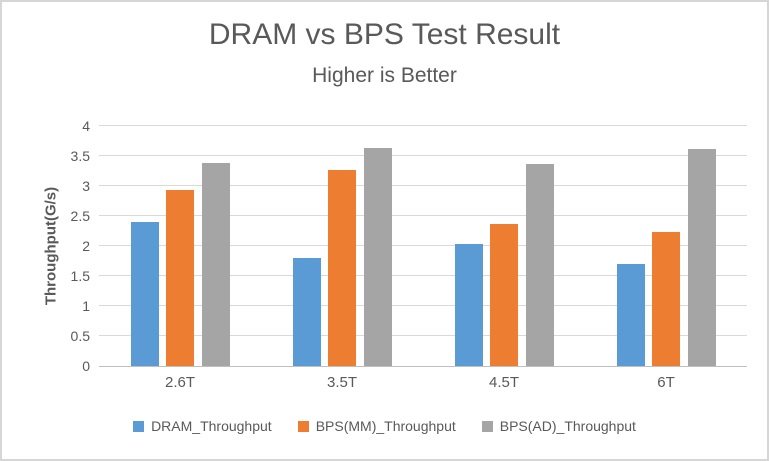 This screenshot has height=461, width=769. What do you see at coordinates (86, 366) in the screenshot?
I see `y-tick-label: 0` at bounding box center [86, 366].